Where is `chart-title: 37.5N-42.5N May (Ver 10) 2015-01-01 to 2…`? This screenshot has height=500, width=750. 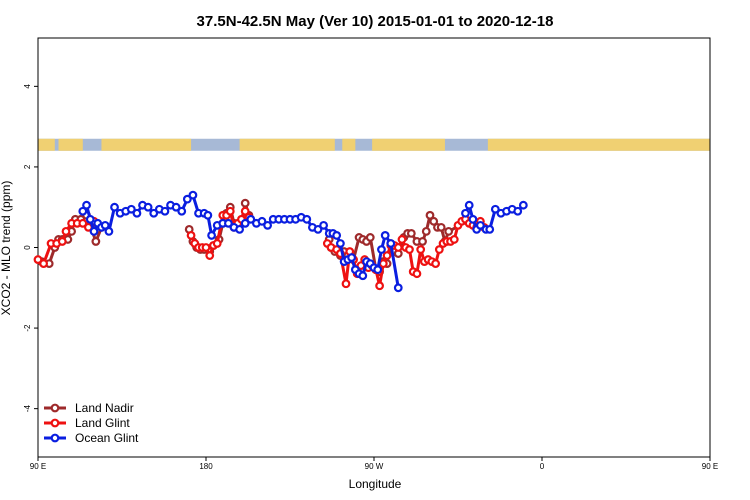
chart-title: 37.5N-42.5N May (Ver 10) 2015-01-01 to 2… is located at coordinates (375, 21).